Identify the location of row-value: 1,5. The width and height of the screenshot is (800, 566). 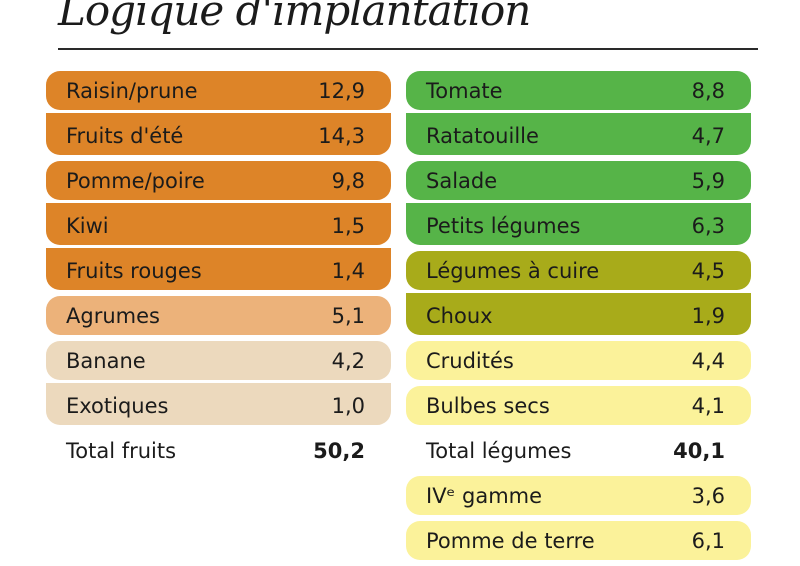
(348, 226).